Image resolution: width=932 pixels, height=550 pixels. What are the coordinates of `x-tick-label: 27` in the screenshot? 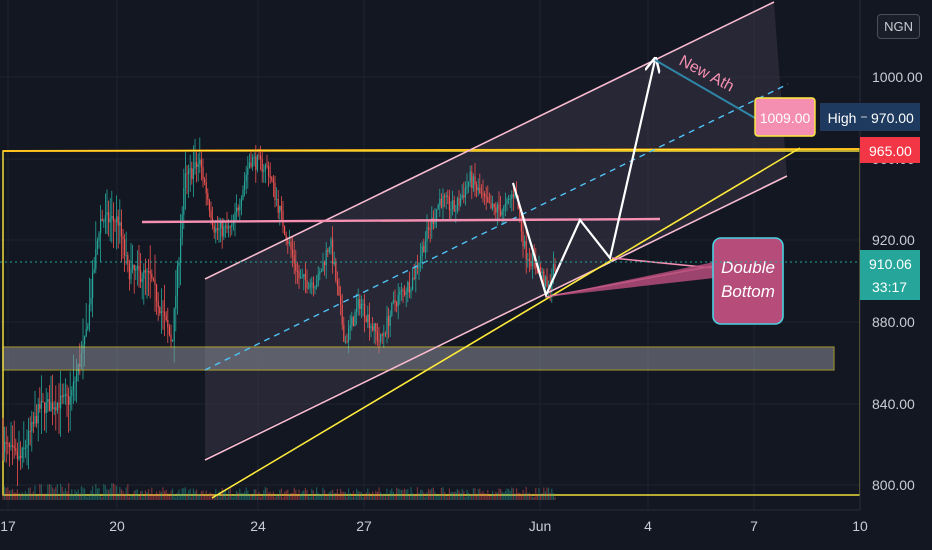 It's located at (364, 526).